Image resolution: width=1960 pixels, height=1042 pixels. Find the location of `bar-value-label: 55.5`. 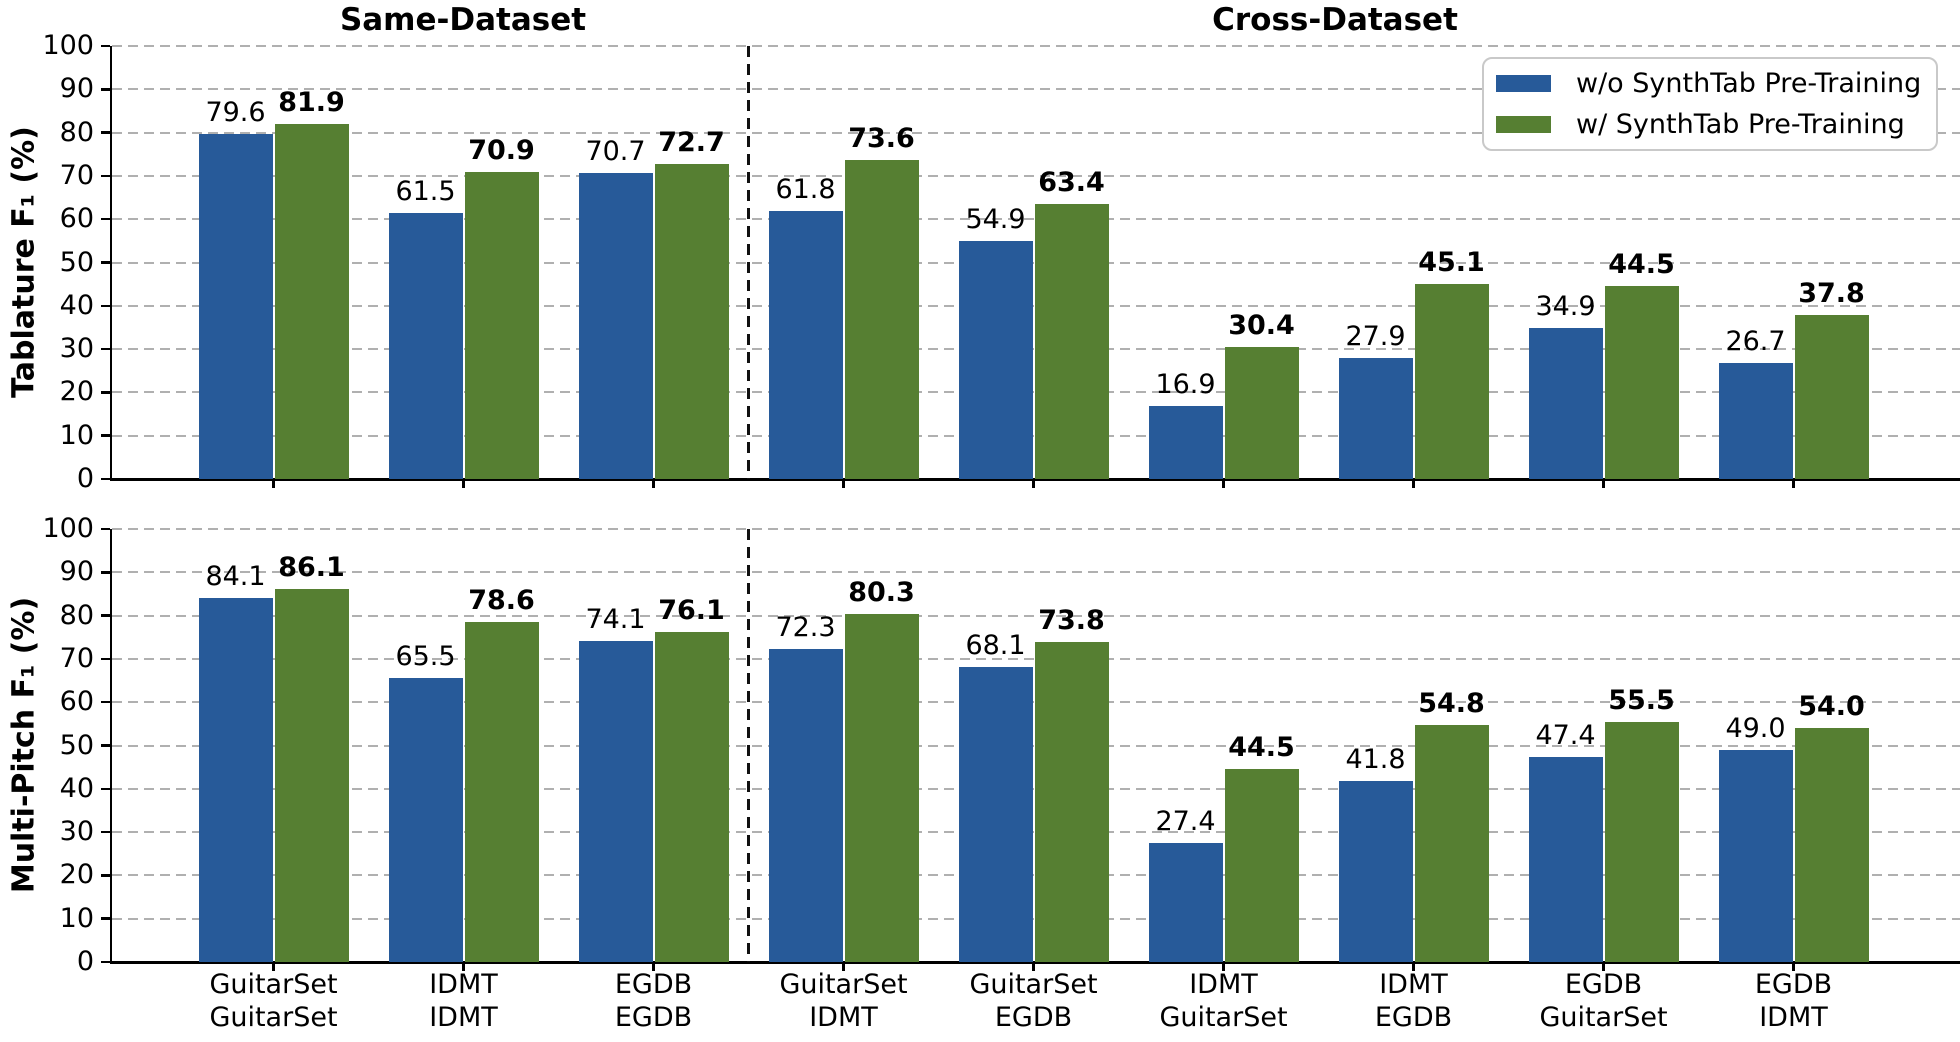

bar-value-label: 55.5 is located at coordinates (1641, 700).